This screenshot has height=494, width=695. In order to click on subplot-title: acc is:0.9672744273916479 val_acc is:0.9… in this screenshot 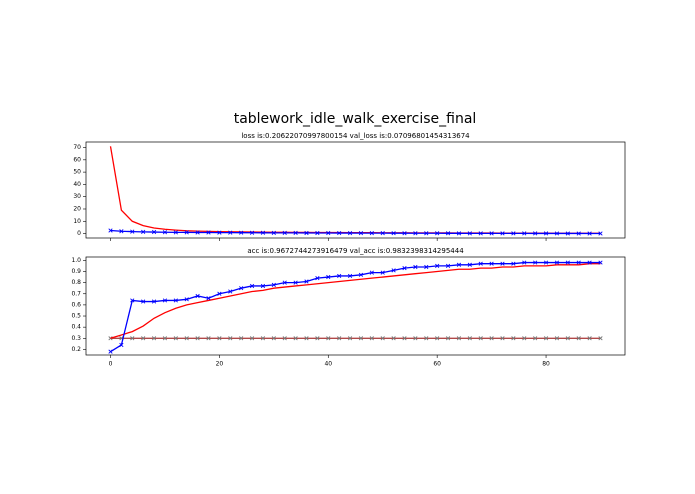, I will do `click(355, 251)`.